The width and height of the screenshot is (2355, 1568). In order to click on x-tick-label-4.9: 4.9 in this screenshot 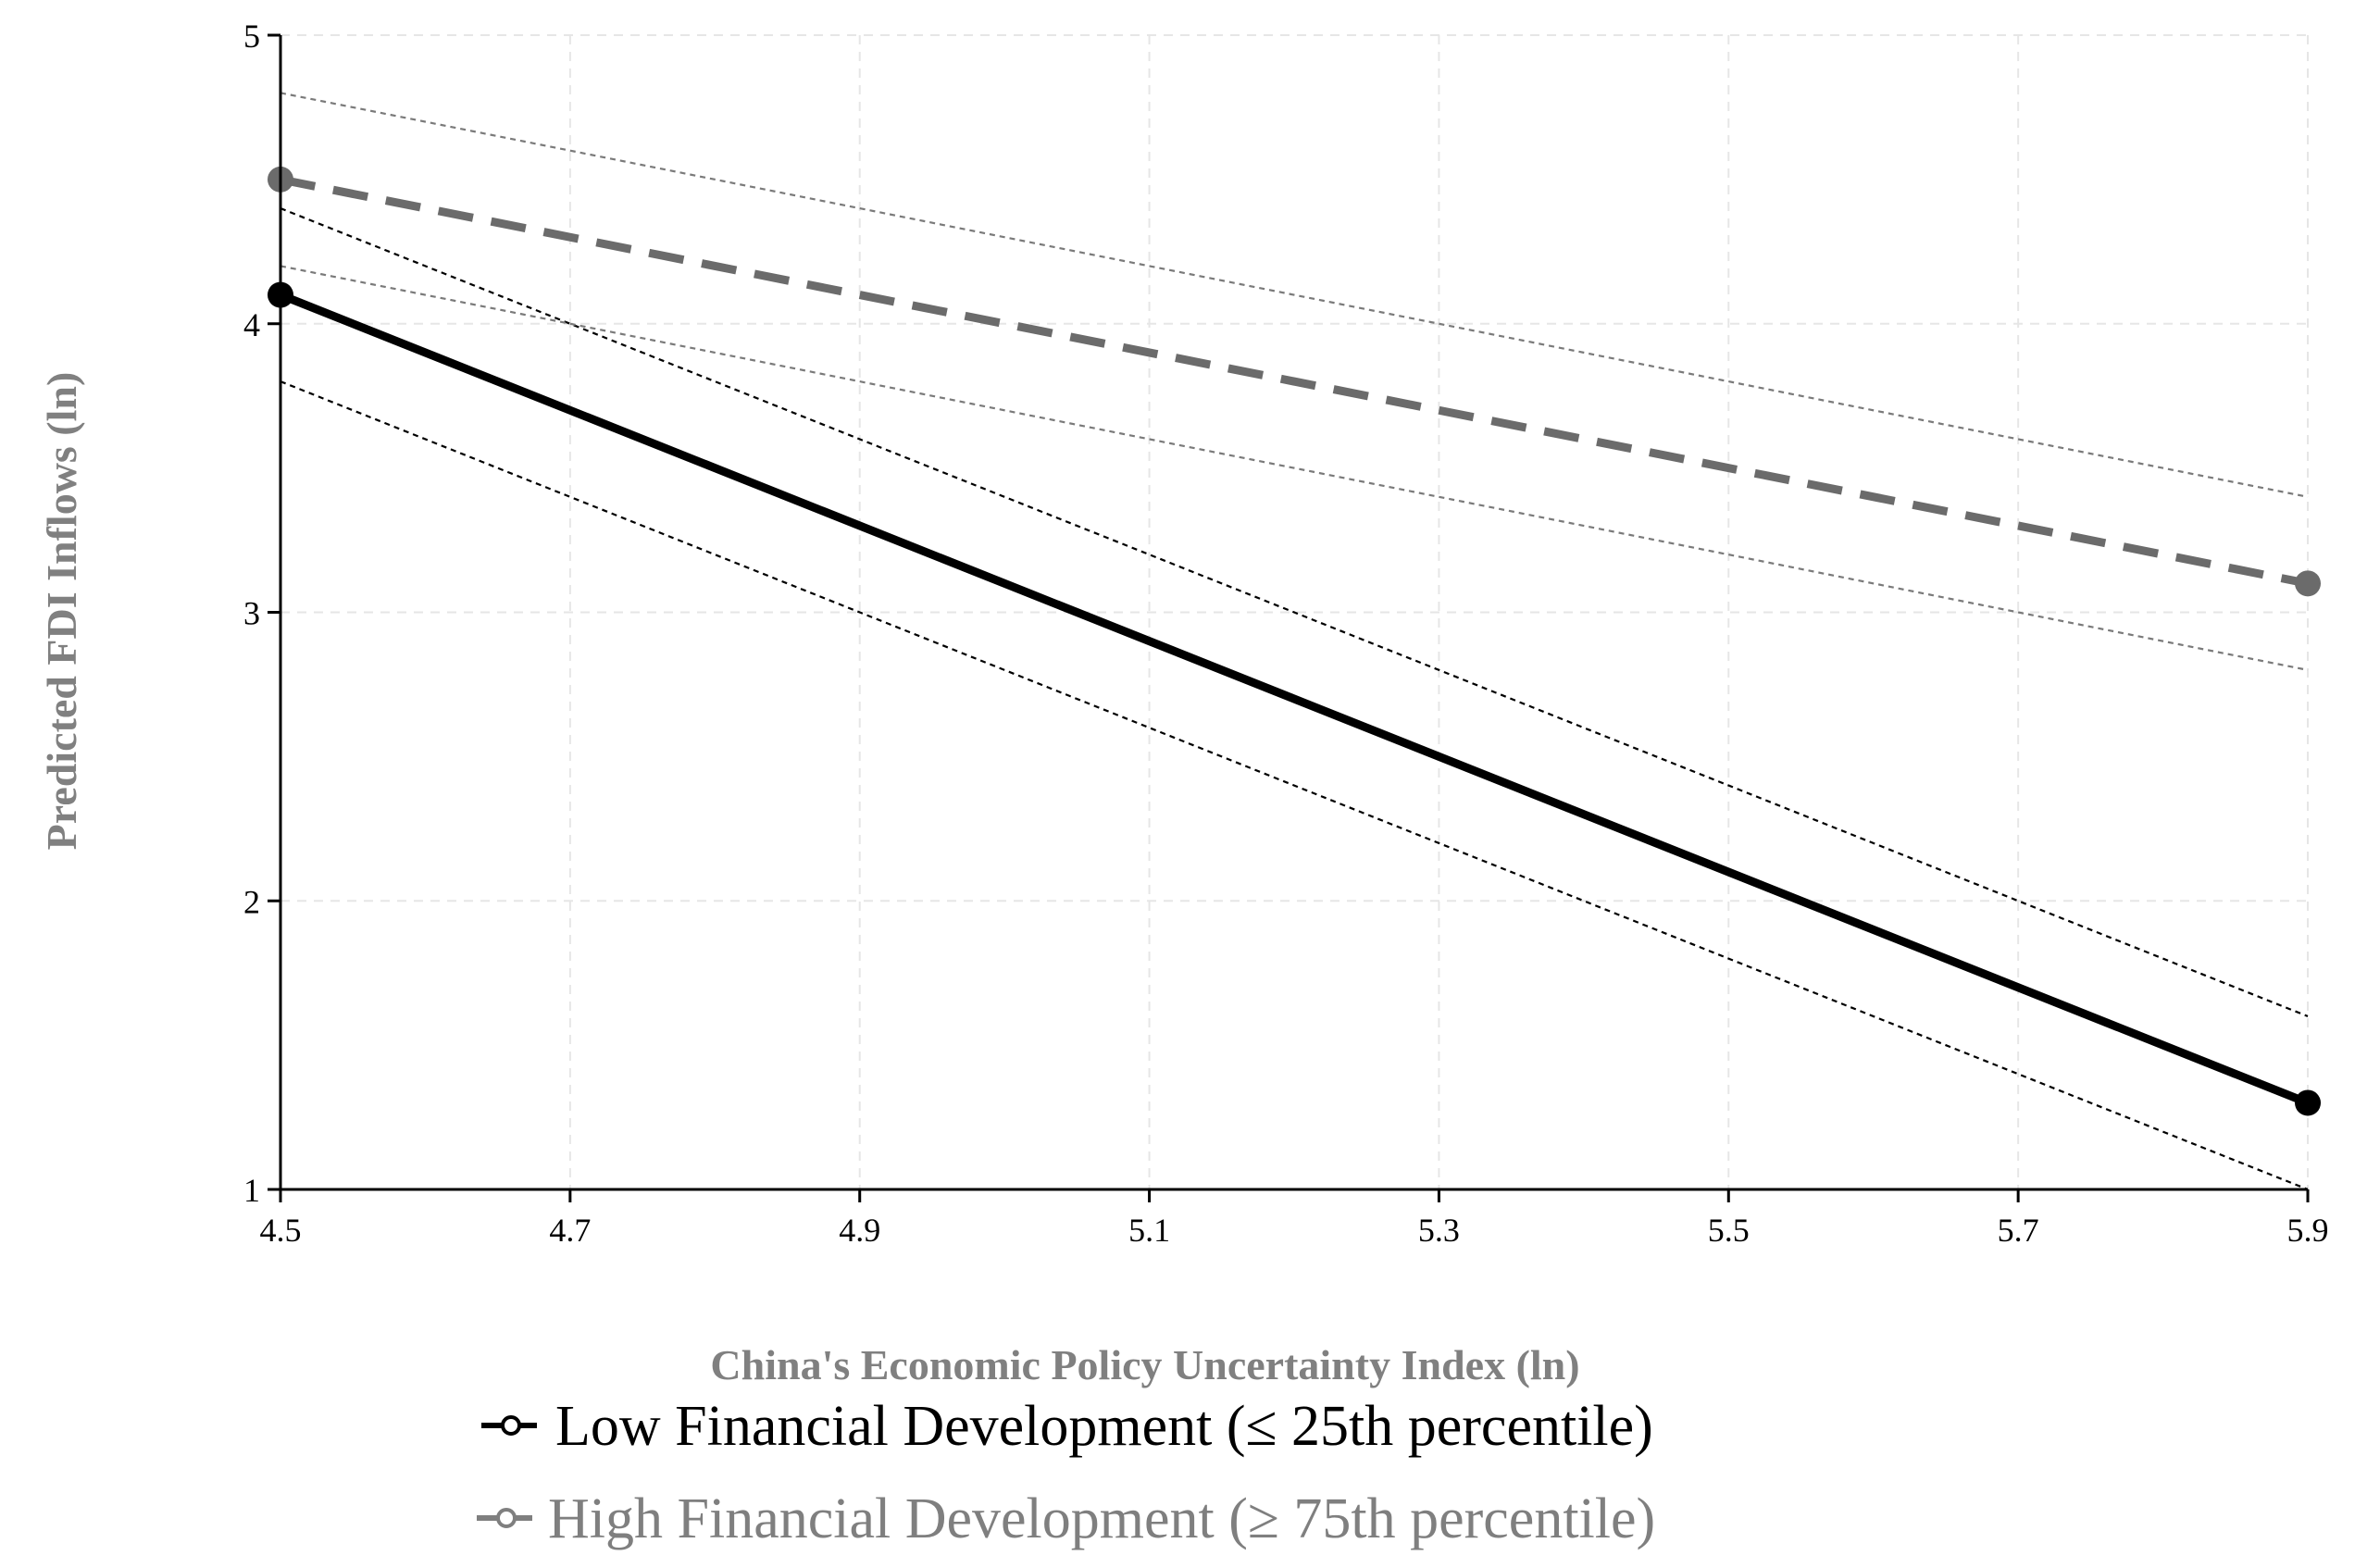, I will do `click(859, 1230)`.